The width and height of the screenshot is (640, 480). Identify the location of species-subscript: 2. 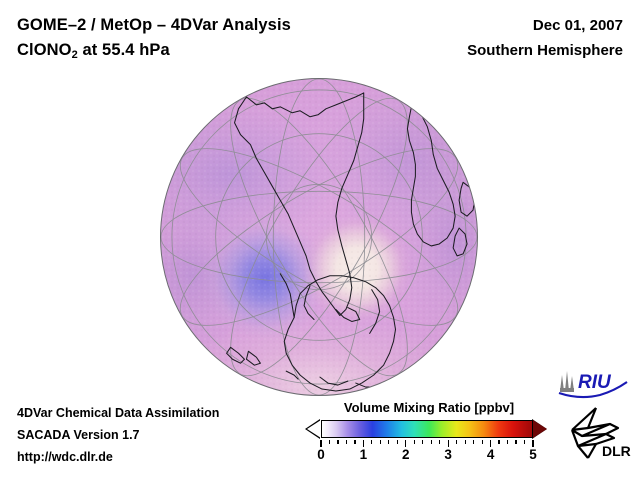
(74, 55).